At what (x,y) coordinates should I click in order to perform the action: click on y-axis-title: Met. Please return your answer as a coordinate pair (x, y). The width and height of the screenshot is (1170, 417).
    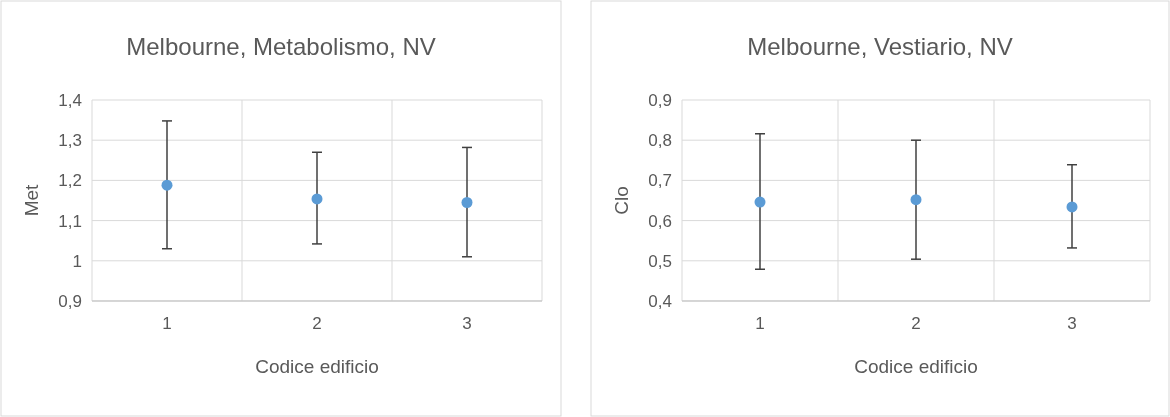
    Looking at the image, I should click on (31, 200).